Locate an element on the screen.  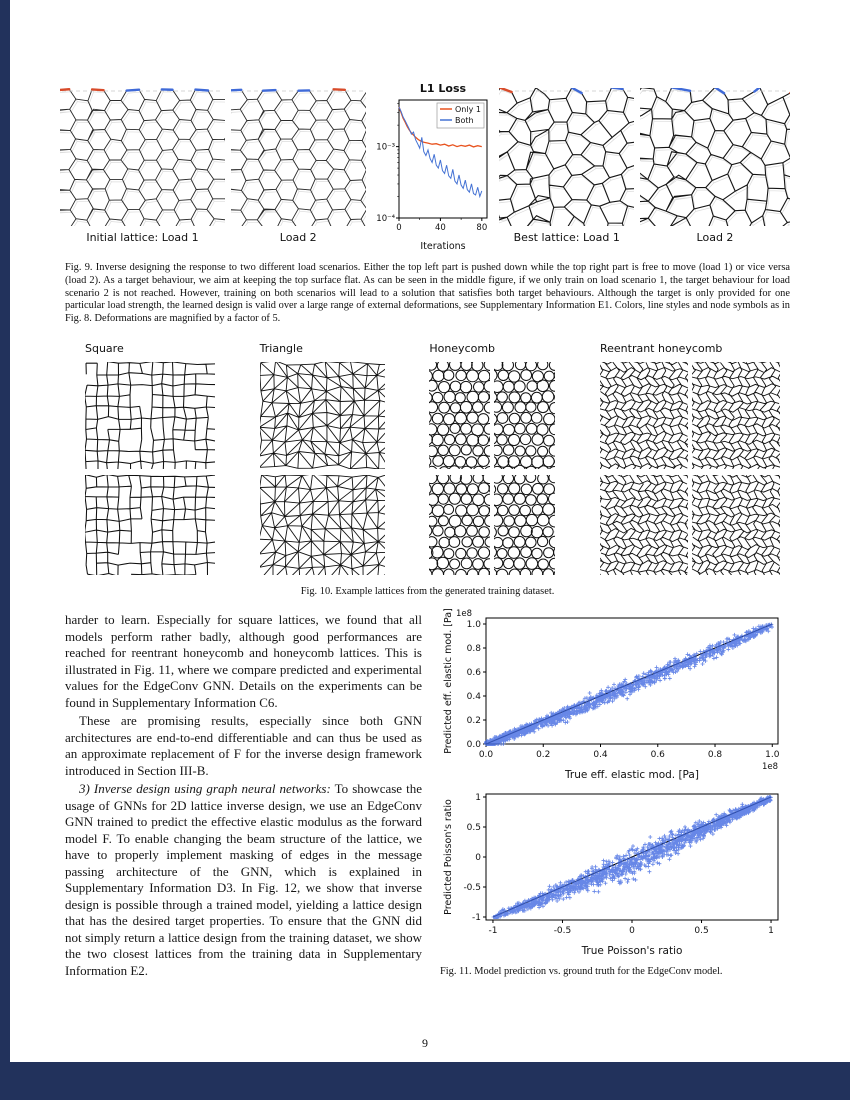
fig9-panel-best-load1: Best lattice: Load 1 is located at coordinates (567, 166).